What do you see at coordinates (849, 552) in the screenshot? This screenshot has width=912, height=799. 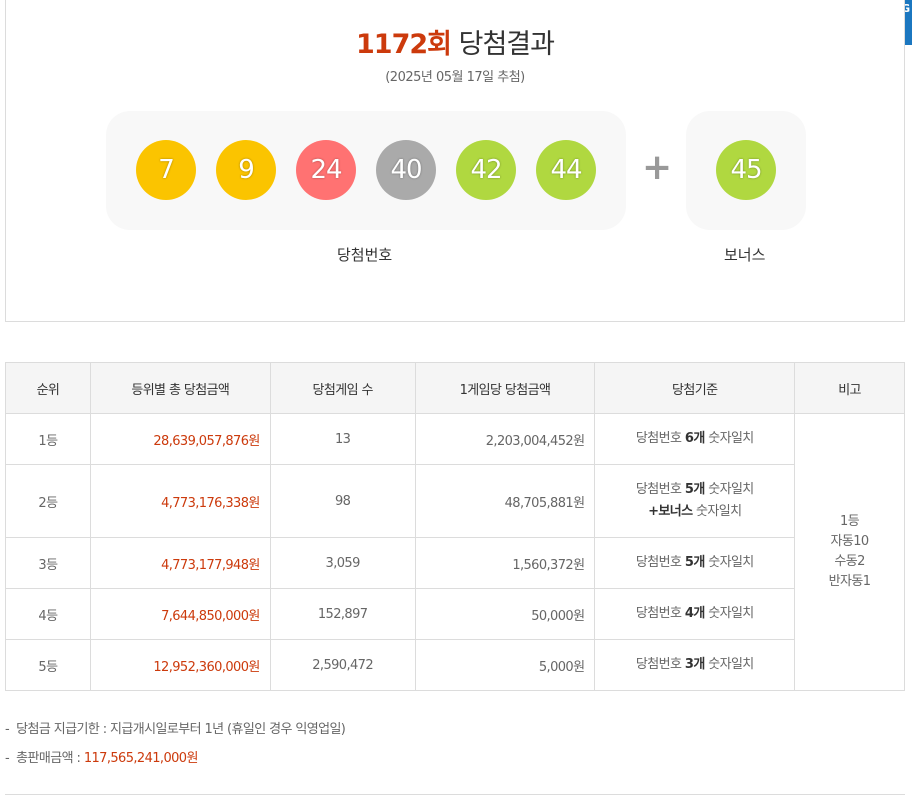 I see `note-cell: 1등 자동10 수동2 반자동1` at bounding box center [849, 552].